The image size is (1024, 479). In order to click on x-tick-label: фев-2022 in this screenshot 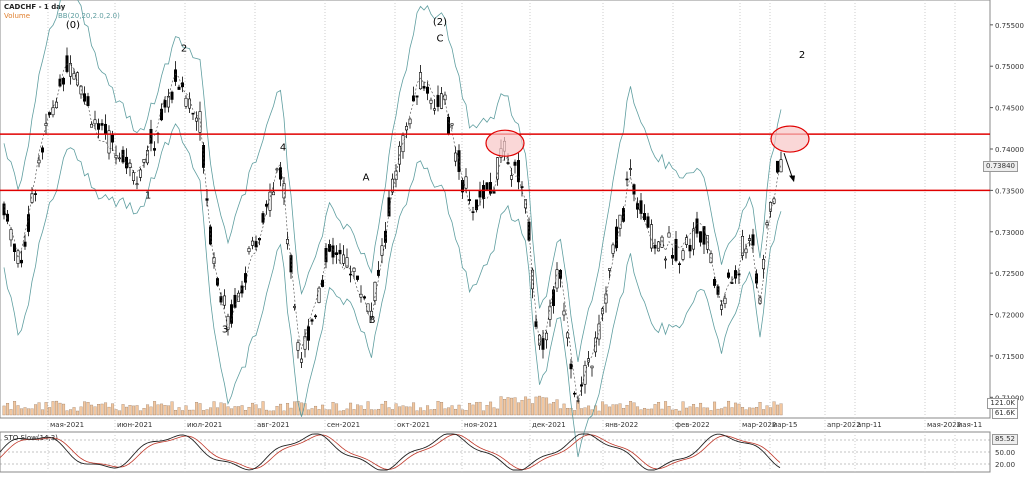, I will do `click(692, 425)`.